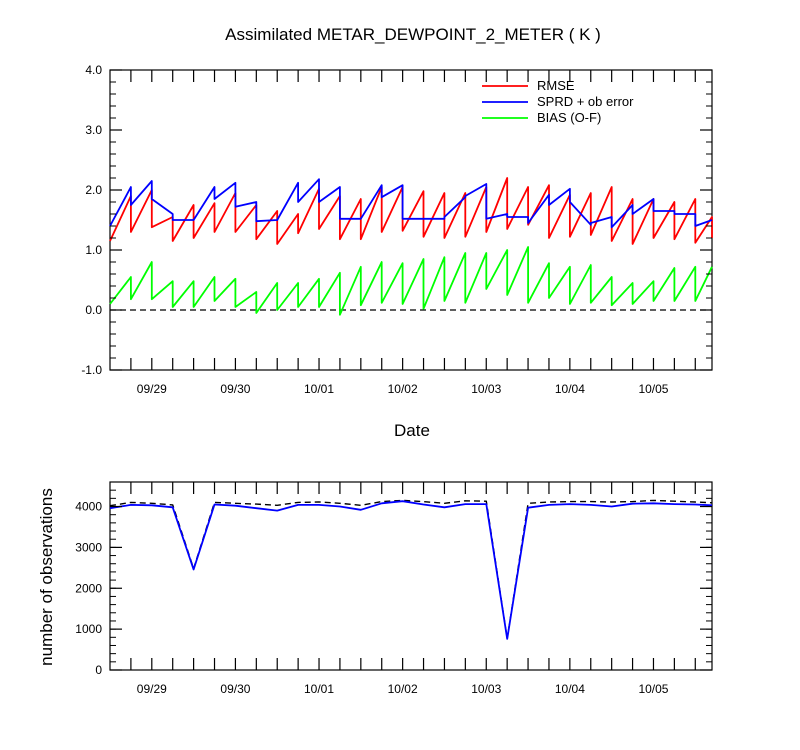 The height and width of the screenshot is (750, 800). What do you see at coordinates (412, 430) in the screenshot?
I see `x-axis-label: Date` at bounding box center [412, 430].